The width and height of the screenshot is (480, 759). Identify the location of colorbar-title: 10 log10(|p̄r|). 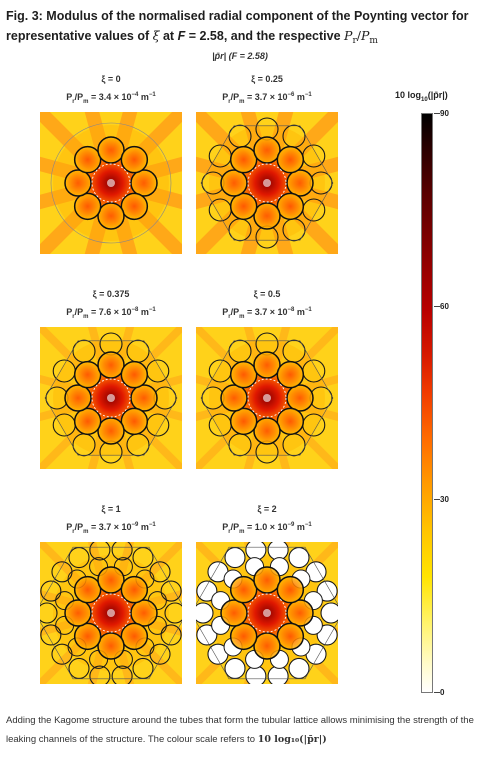
(421, 96).